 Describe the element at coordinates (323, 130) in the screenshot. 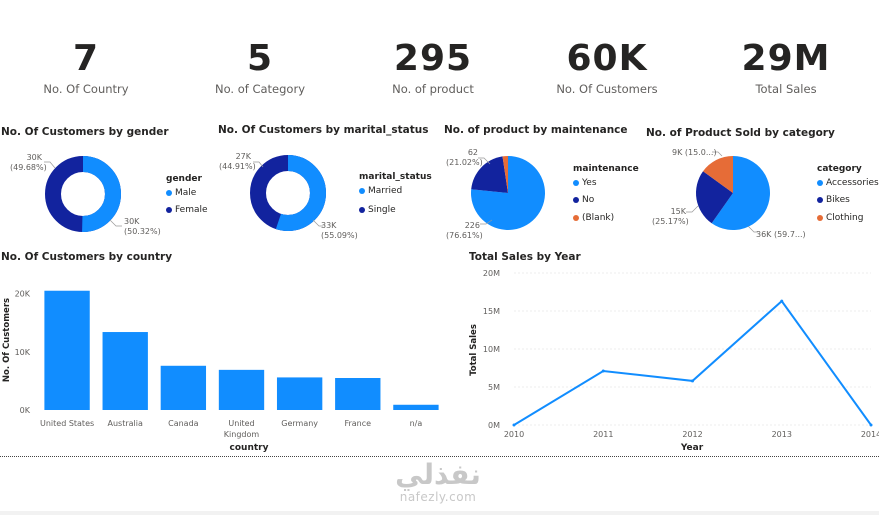

I see `marital-chart-title: No. Of Customers by marital_status` at that location.